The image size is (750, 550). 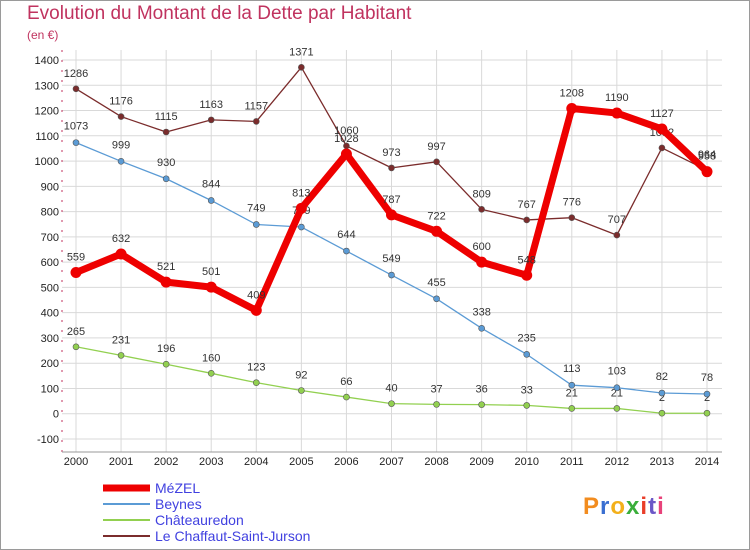 I want to click on legend-label: MéZEL, so click(x=177, y=488).